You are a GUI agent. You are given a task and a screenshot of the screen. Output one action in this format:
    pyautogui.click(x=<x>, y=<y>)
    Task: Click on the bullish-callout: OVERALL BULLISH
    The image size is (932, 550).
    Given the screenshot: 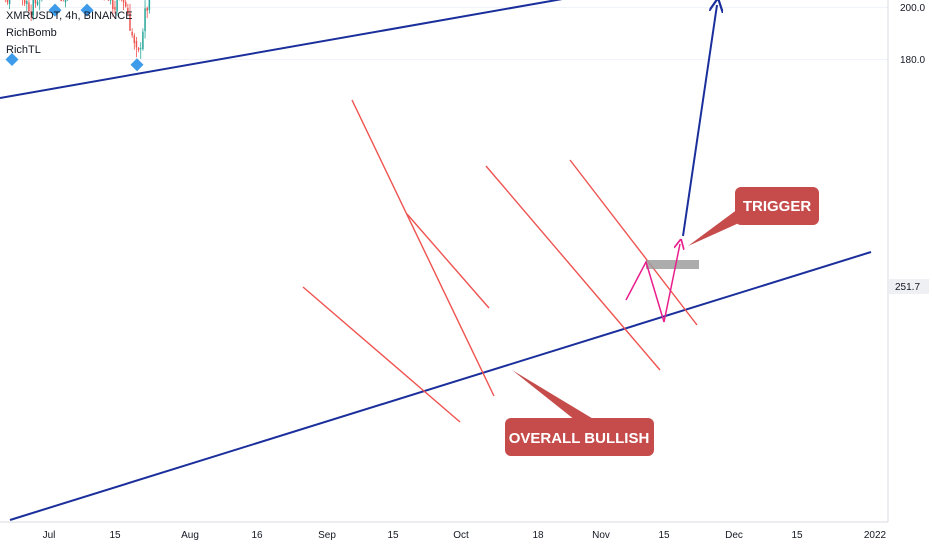 What is the action you would take?
    pyautogui.click(x=579, y=413)
    